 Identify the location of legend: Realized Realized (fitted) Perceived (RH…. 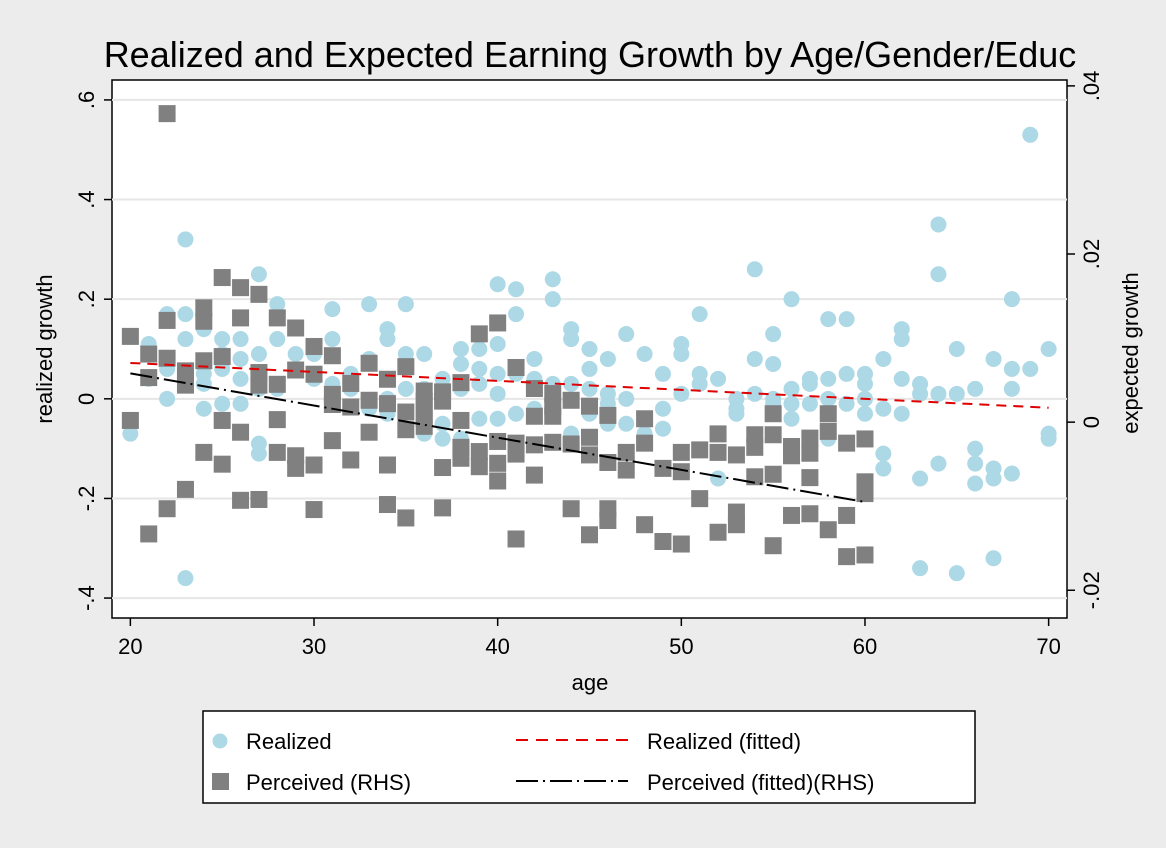
(589, 757).